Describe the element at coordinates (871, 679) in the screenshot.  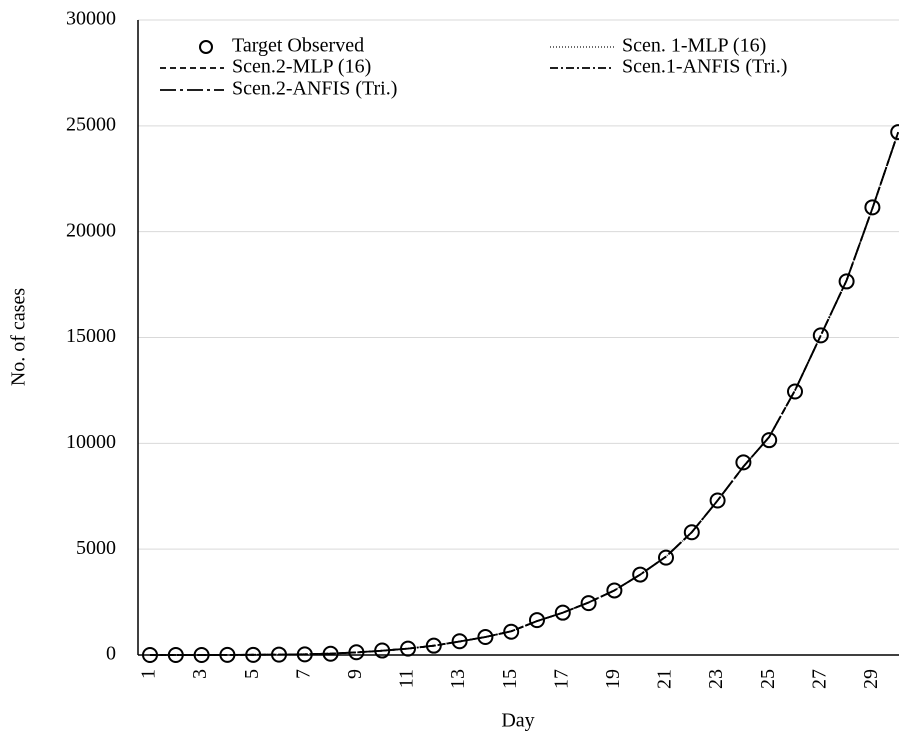
I see `x-tick-label: 29` at that location.